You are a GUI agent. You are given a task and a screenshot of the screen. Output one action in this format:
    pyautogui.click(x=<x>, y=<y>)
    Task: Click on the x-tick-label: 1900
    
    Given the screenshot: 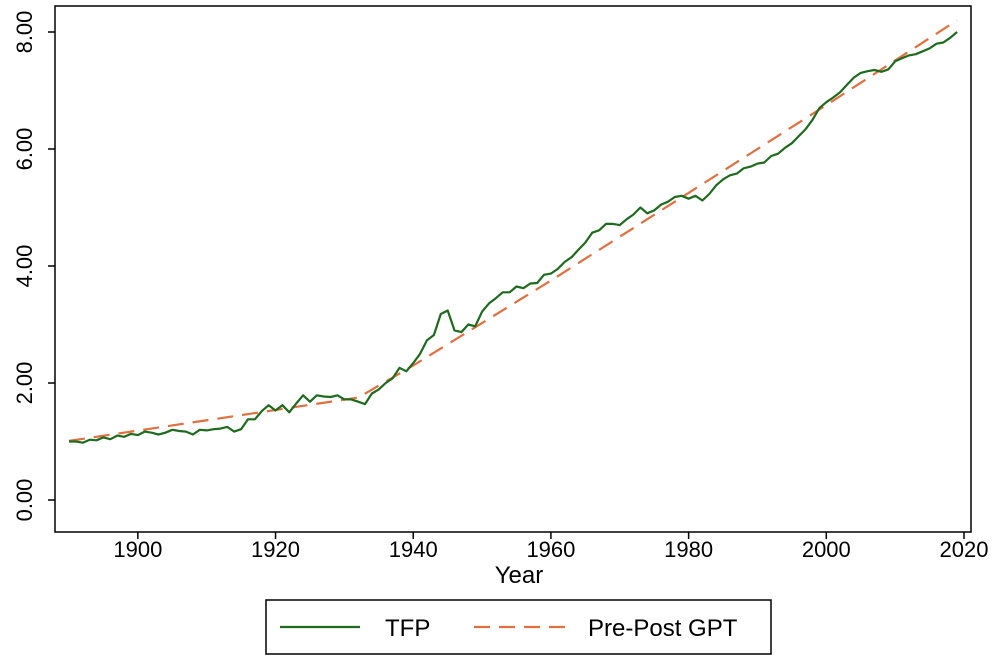 What is the action you would take?
    pyautogui.click(x=137, y=549)
    